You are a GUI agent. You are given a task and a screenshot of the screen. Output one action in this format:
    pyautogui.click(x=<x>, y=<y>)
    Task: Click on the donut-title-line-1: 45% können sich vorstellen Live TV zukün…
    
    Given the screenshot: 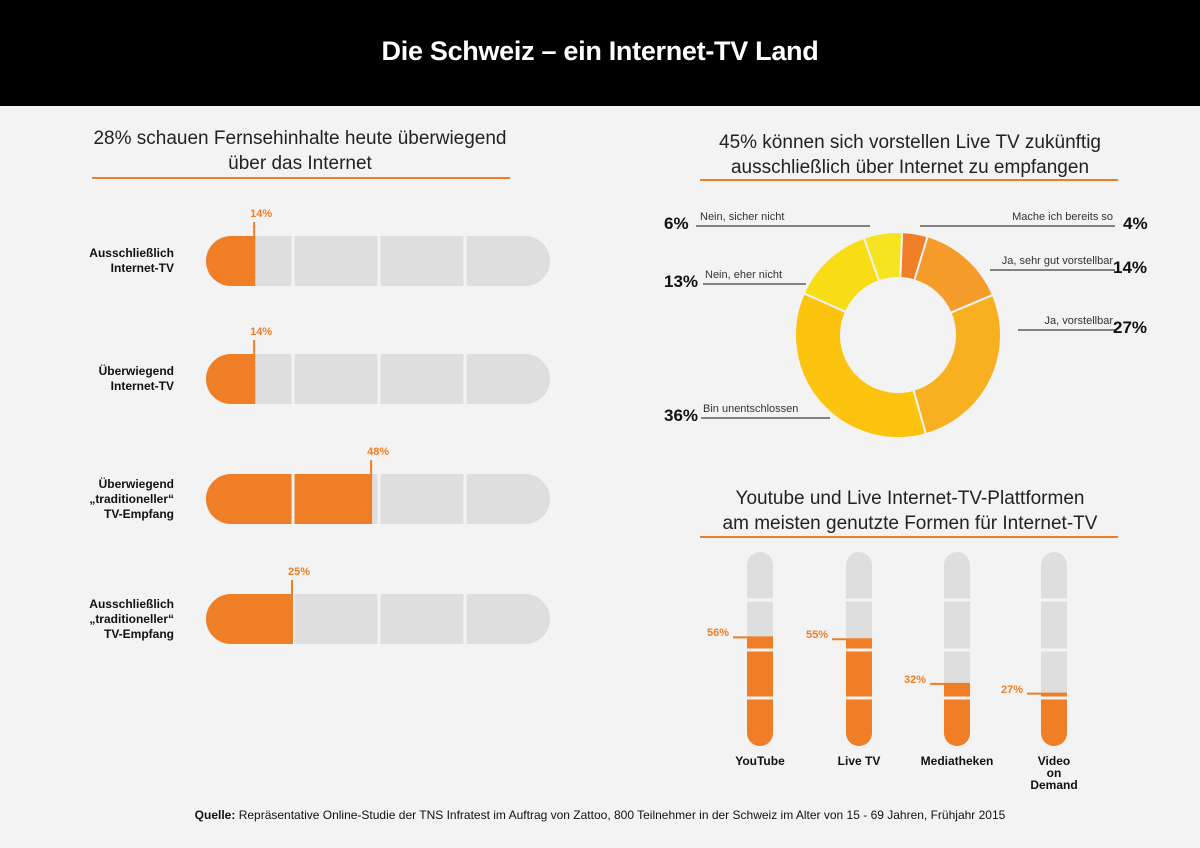 What is the action you would take?
    pyautogui.click(x=910, y=142)
    